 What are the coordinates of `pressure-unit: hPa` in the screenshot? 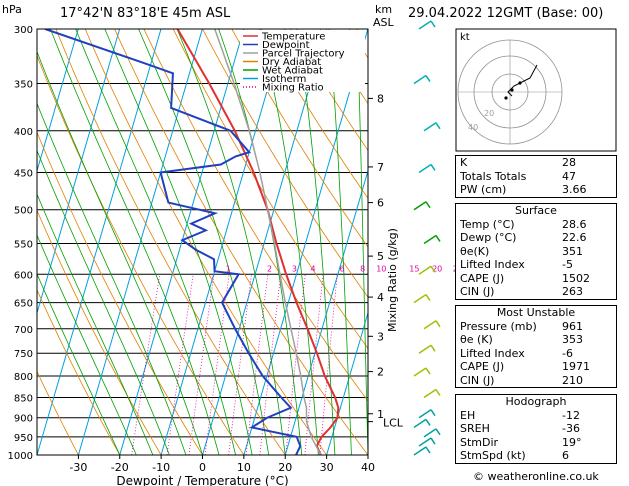 It's located at (12, 9).